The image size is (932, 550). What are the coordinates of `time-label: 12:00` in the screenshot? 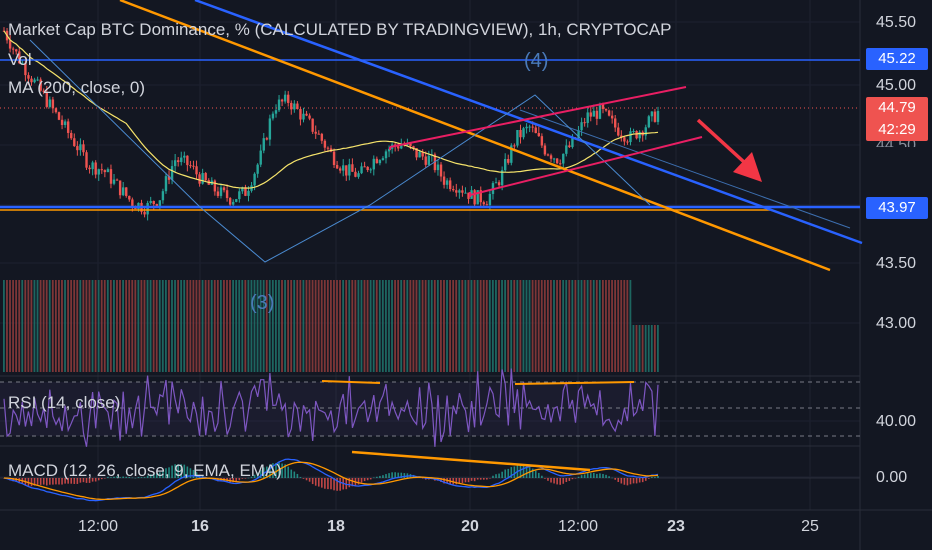 It's located at (578, 526).